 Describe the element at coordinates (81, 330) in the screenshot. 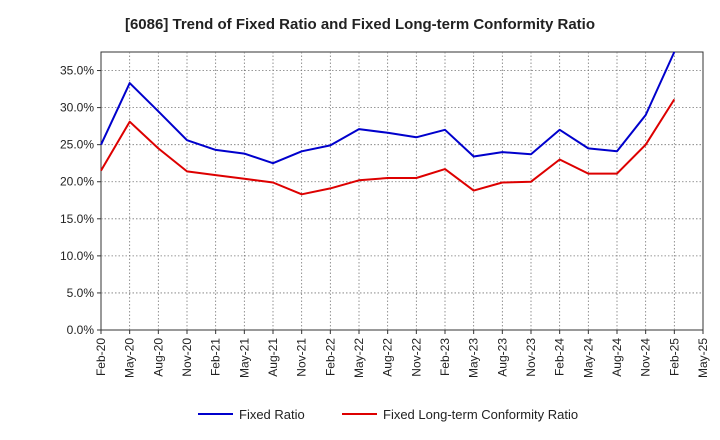

I see `y-tick-label: 0.0%` at that location.